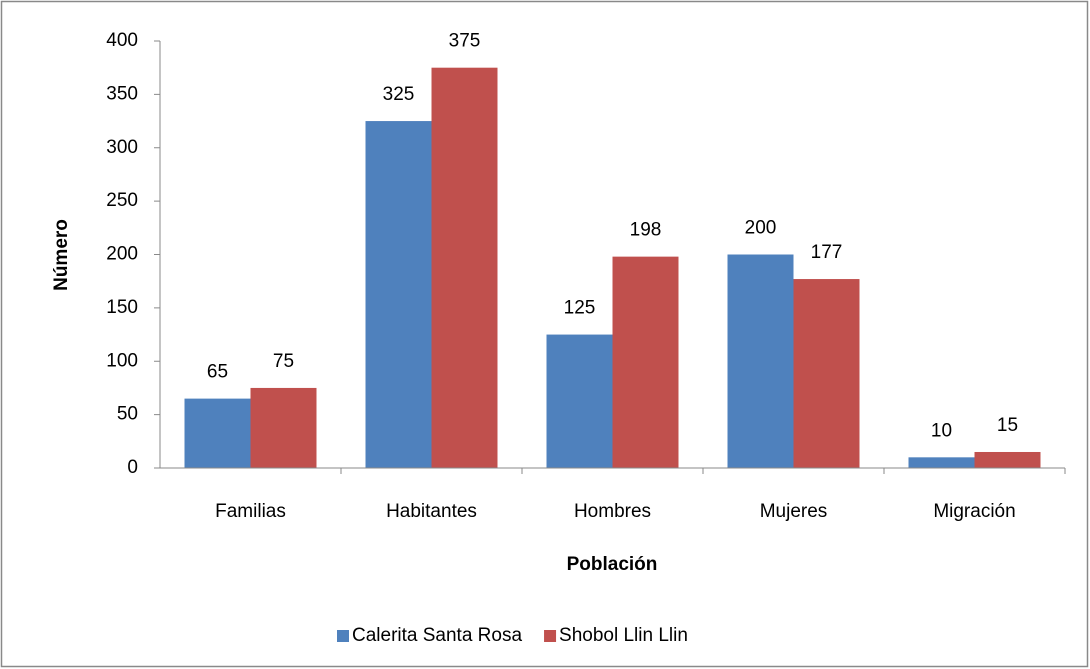  Describe the element at coordinates (465, 41) in the screenshot. I see `data-label: 375` at that location.